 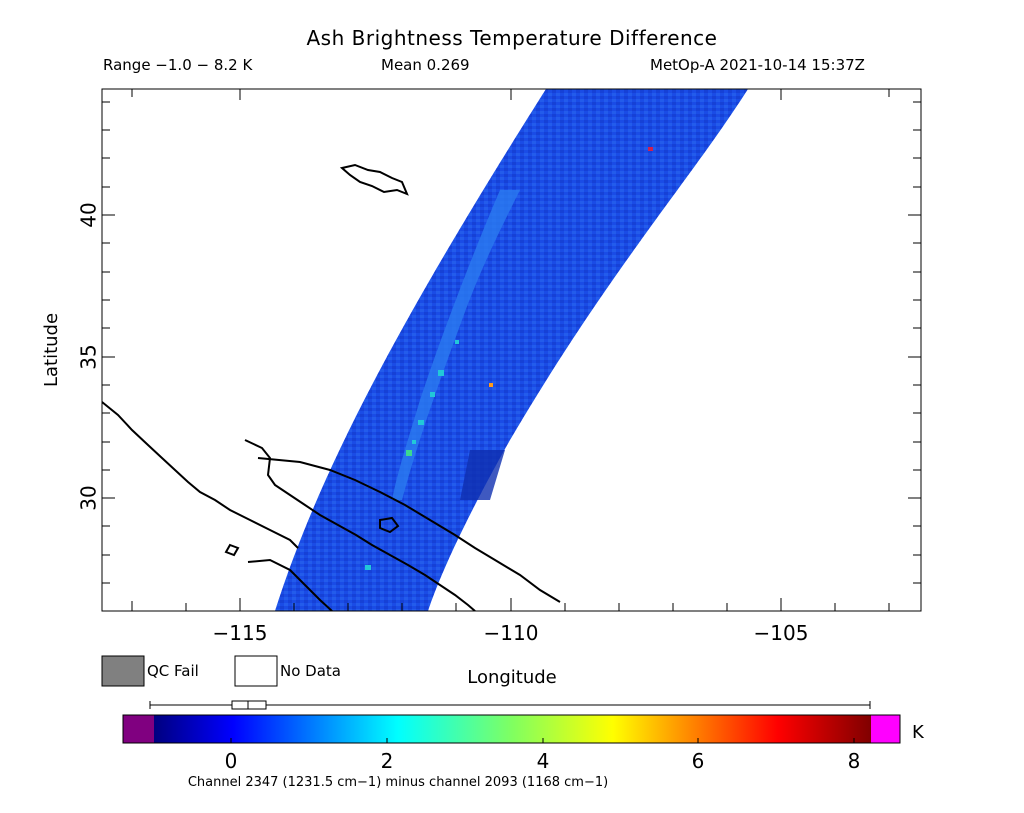 I want to click on lat-tick-40: 40, so click(x=89, y=214).